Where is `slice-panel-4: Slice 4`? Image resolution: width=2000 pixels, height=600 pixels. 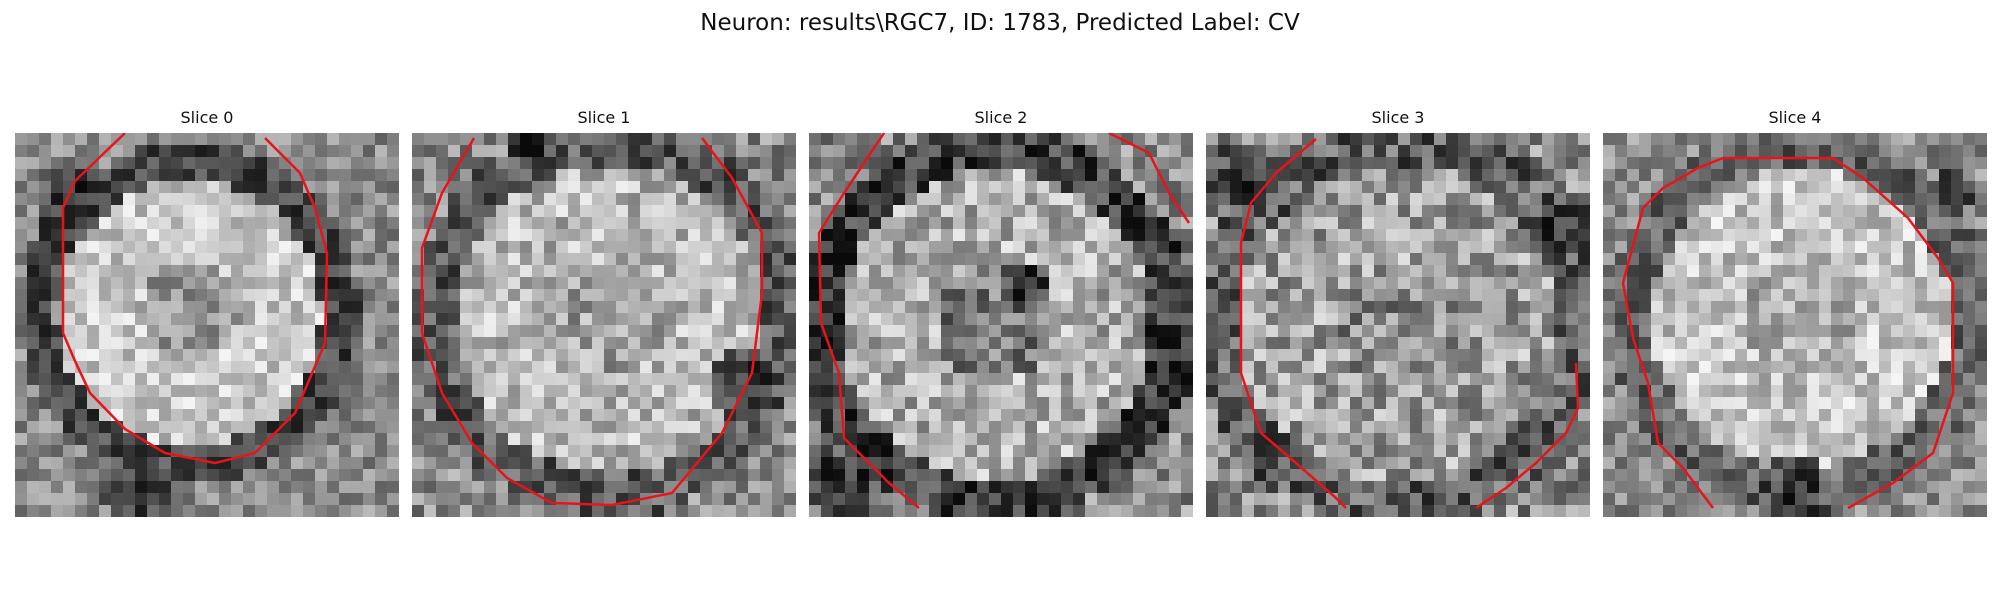 slice-panel-4: Slice 4 is located at coordinates (1795, 312).